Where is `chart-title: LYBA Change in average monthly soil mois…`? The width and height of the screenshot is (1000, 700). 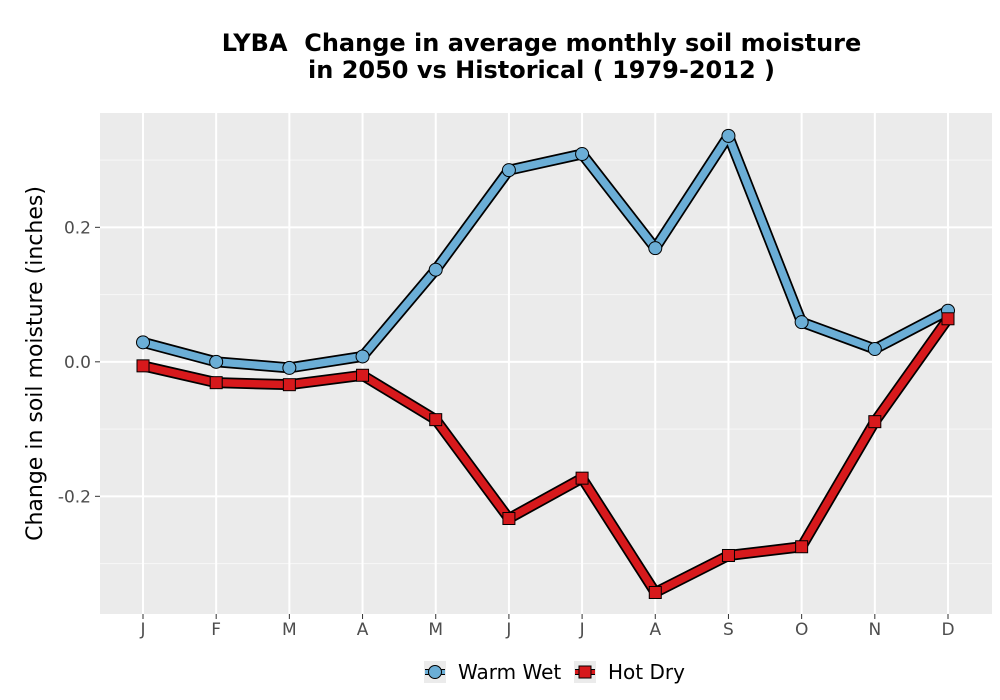 chart-title: LYBA Change in average monthly soil mois… is located at coordinates (500, 57).